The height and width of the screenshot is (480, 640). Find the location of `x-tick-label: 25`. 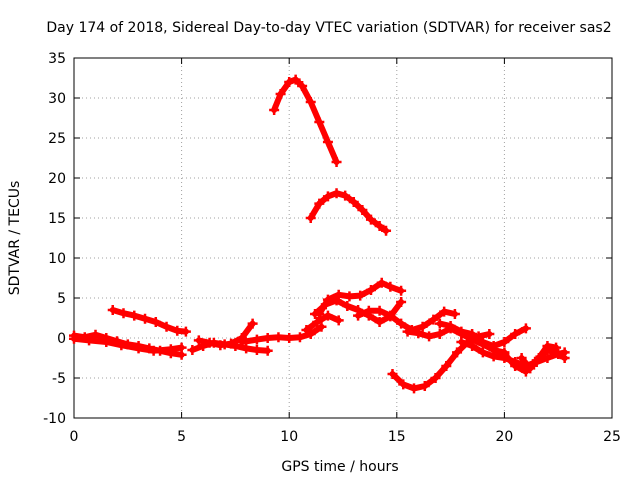

x-tick-label: 25 is located at coordinates (612, 437).